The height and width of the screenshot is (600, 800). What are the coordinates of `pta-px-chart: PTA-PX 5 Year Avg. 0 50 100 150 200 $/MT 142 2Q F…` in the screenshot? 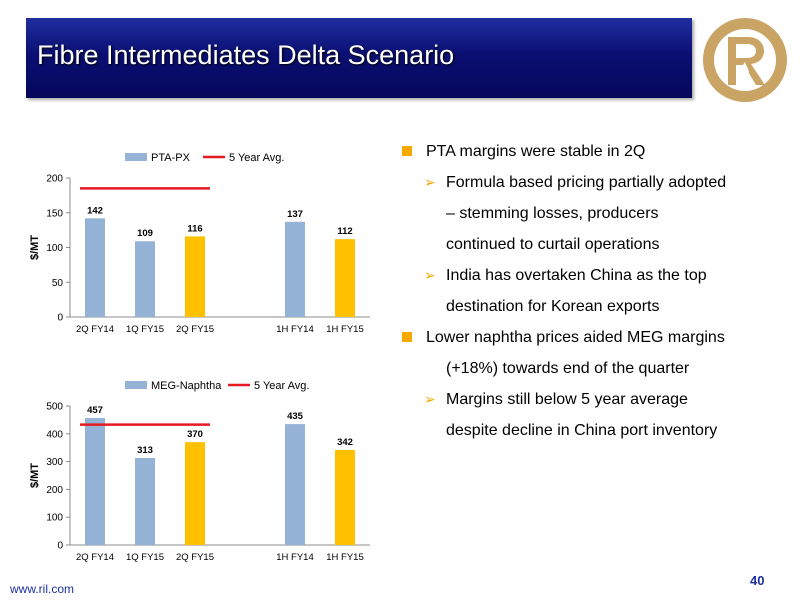 It's located at (199, 243).